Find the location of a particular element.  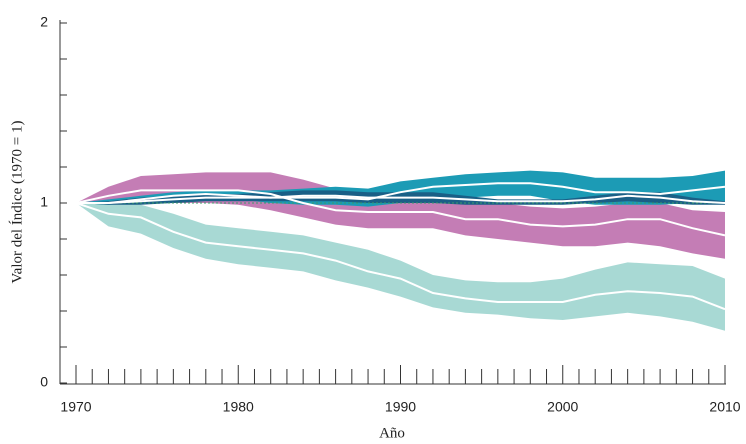

y-tick-label: 1 is located at coordinates (44, 202).